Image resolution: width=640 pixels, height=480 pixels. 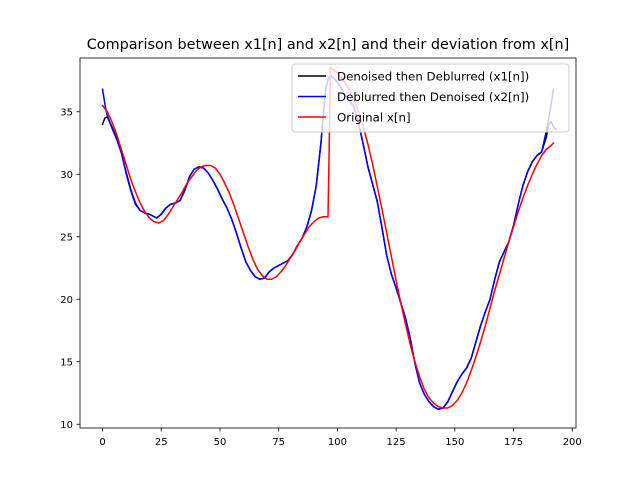 I want to click on x-tick-label: 100, so click(x=337, y=442).